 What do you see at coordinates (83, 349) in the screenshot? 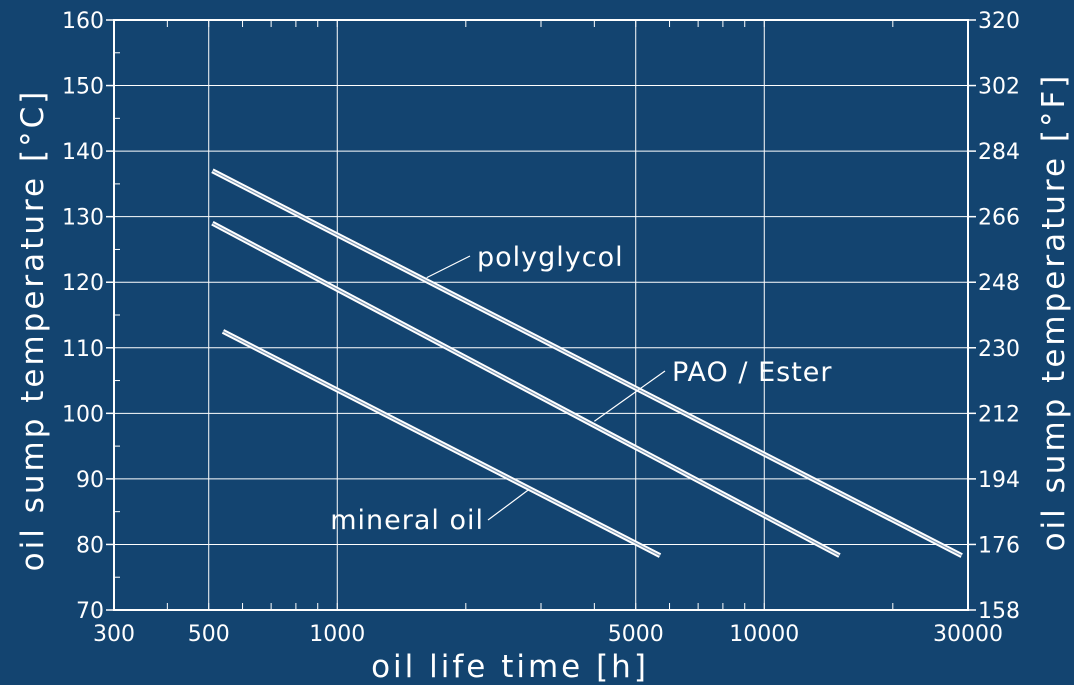
I see `y-left-tick-label: 110` at bounding box center [83, 349].